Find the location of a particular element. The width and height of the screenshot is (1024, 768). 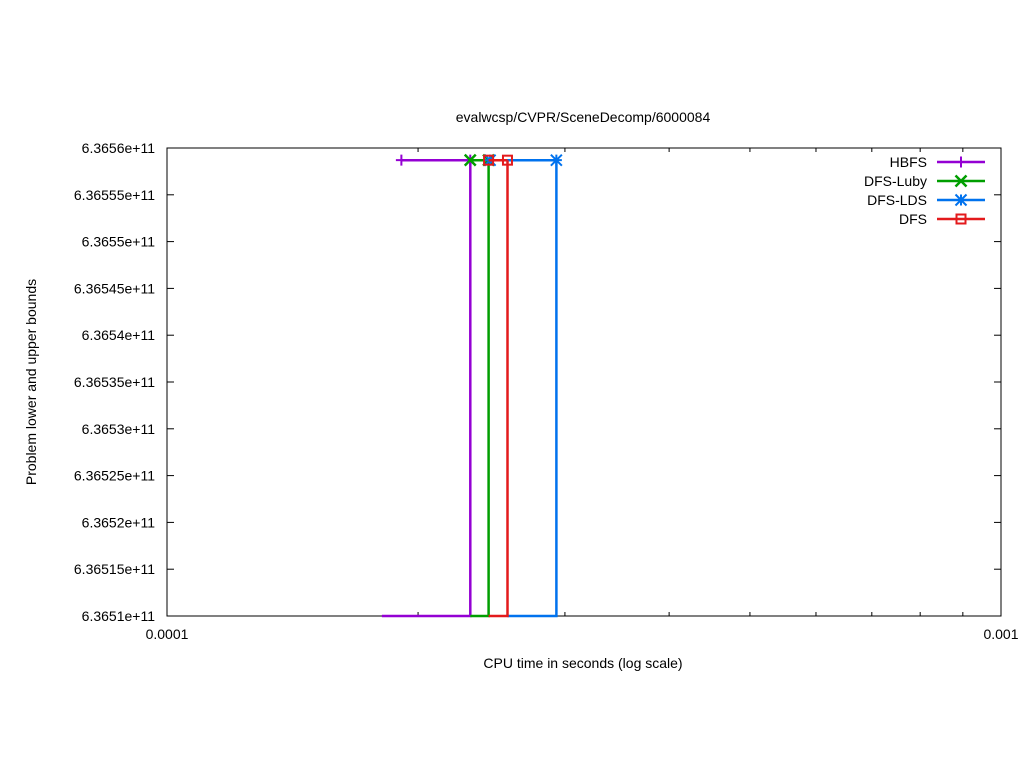

y-tick-label: 6.36535e+11 is located at coordinates (114, 382).